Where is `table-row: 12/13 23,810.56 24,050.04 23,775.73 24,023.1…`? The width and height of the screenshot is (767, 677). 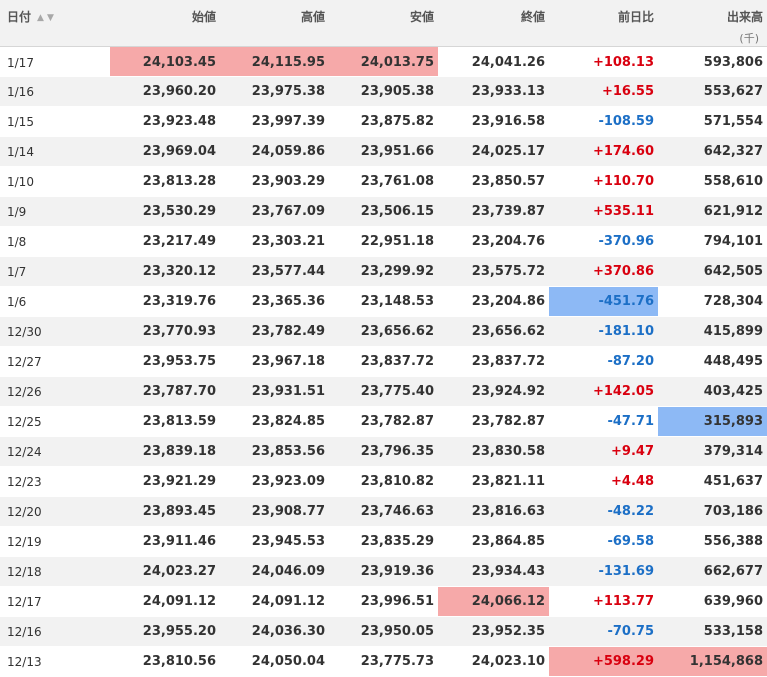 table-row: 12/13 23,810.56 24,050.04 23,775.73 24,023.1… is located at coordinates (383, 661).